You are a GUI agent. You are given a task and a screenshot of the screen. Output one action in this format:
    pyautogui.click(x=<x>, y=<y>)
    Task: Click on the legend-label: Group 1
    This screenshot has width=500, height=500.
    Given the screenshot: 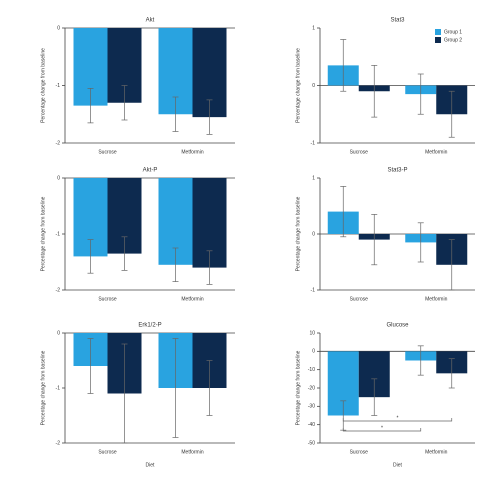 What is the action you would take?
    pyautogui.click(x=453, y=32)
    